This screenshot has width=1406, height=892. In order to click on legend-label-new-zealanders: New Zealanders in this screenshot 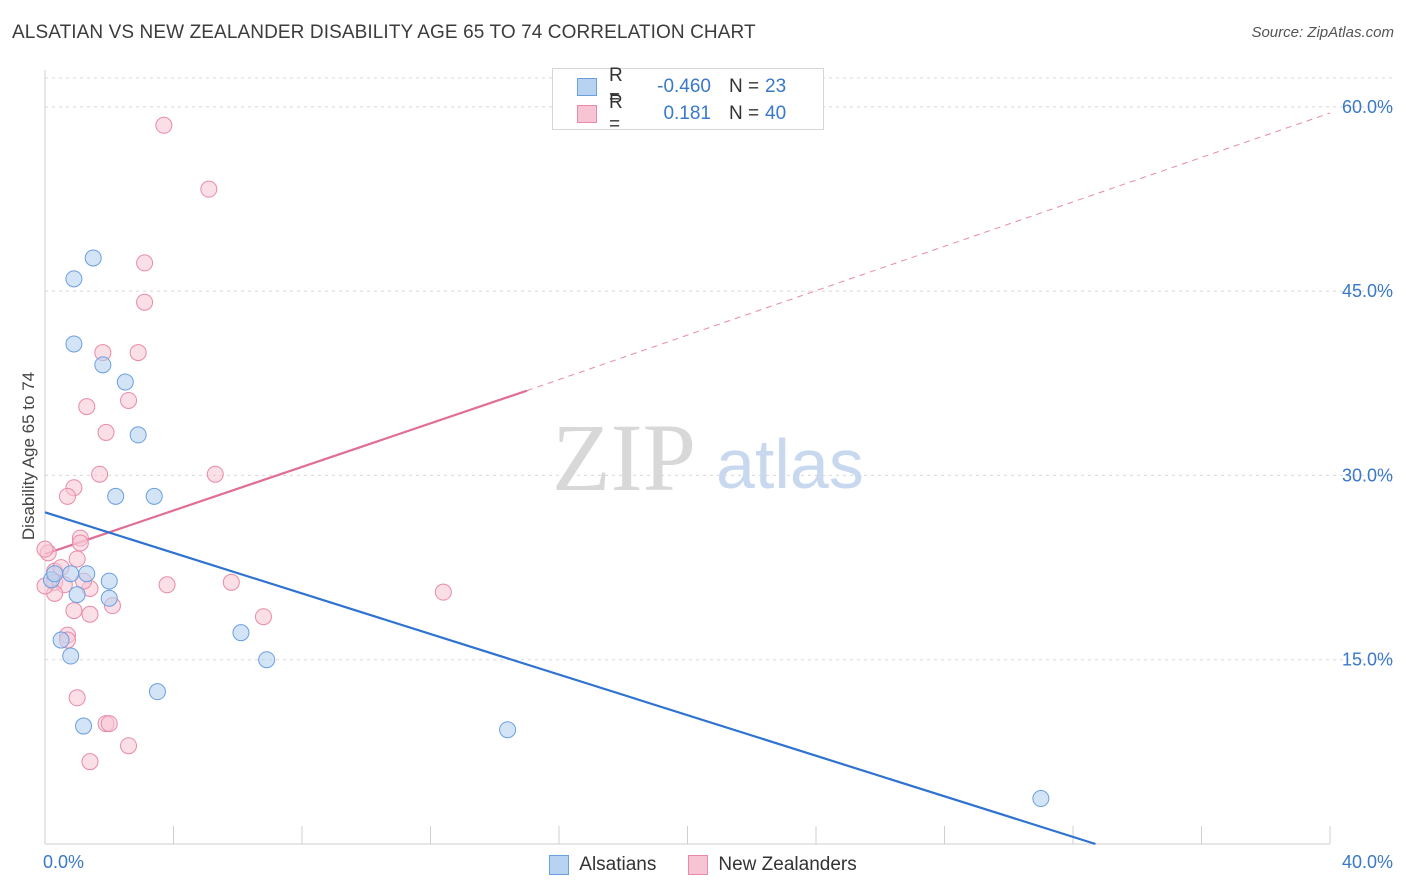, I will do `click(787, 864)`.